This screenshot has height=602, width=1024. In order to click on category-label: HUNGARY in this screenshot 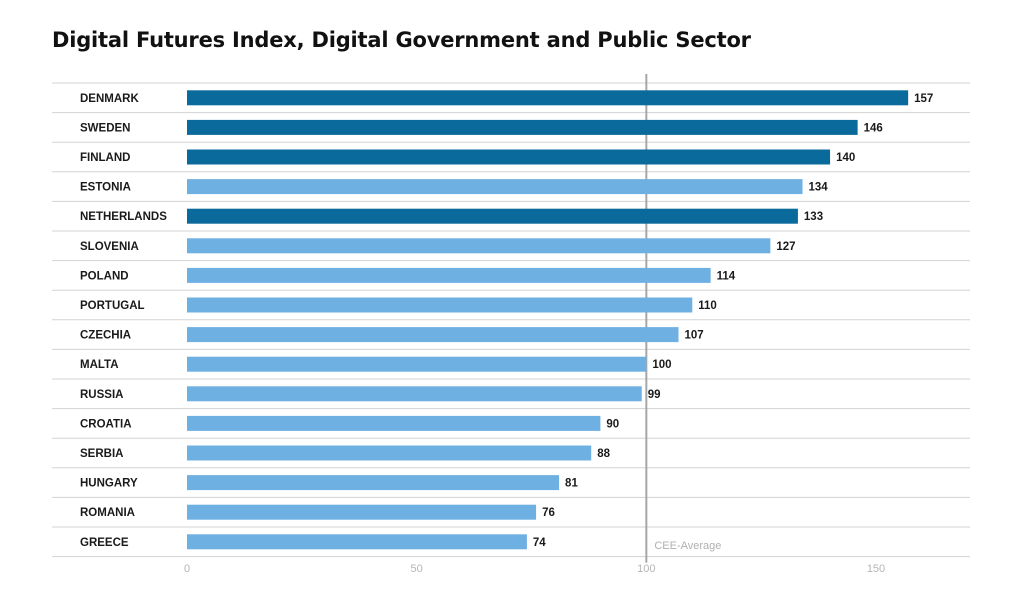, I will do `click(109, 484)`.